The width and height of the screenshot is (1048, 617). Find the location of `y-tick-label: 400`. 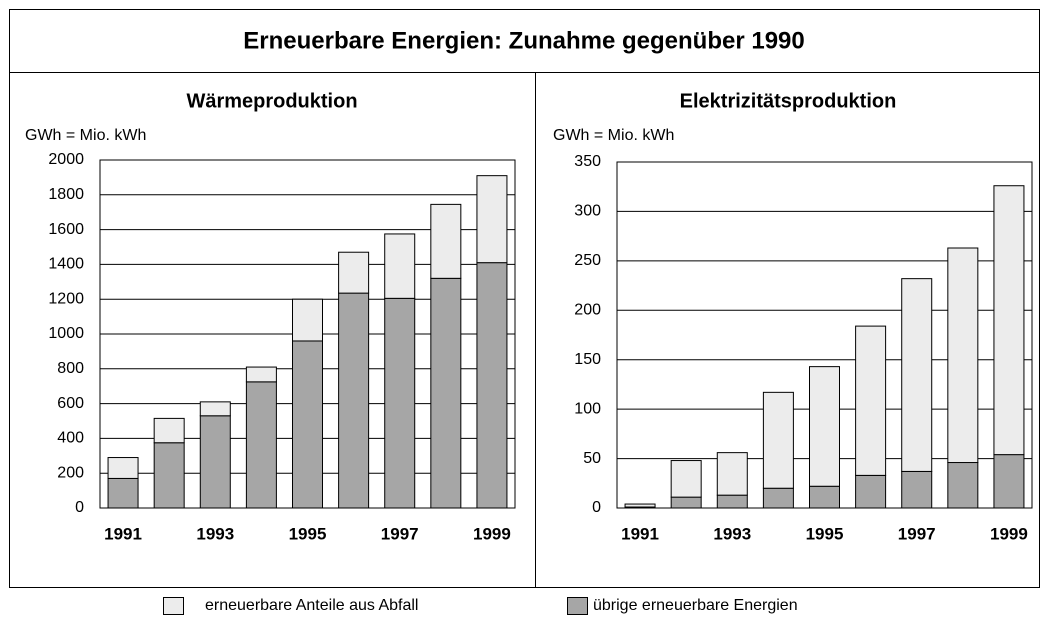

y-tick-label: 400 is located at coordinates (70, 438).